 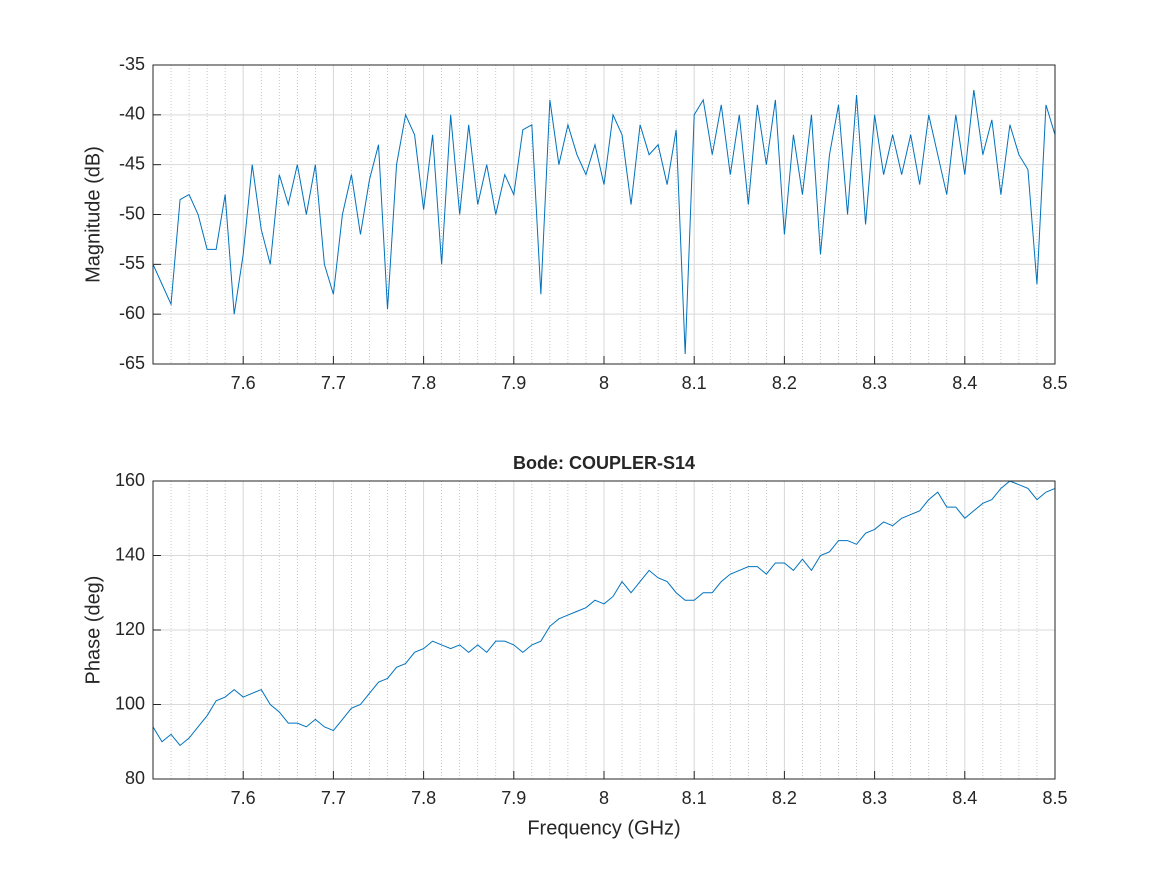 What do you see at coordinates (132, 263) in the screenshot?
I see `y-tick-label: -55` at bounding box center [132, 263].